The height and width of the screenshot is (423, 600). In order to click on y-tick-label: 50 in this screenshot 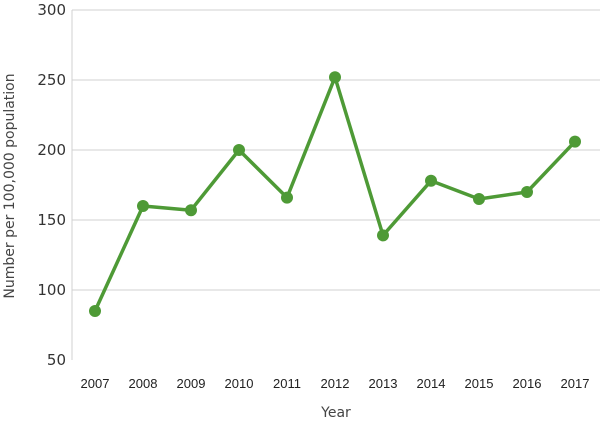, I will do `click(56, 360)`.